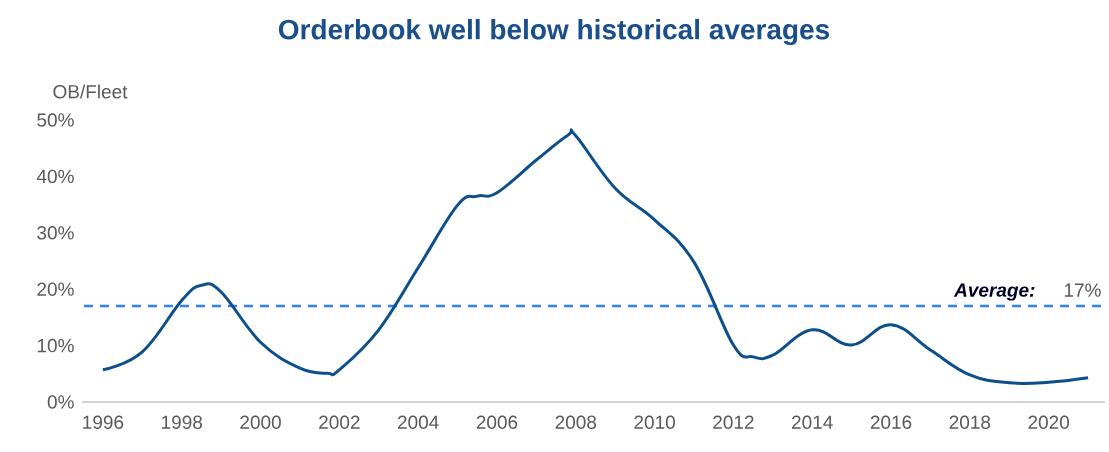 The width and height of the screenshot is (1109, 452). I want to click on x-tick-label: 2020, so click(1049, 422).